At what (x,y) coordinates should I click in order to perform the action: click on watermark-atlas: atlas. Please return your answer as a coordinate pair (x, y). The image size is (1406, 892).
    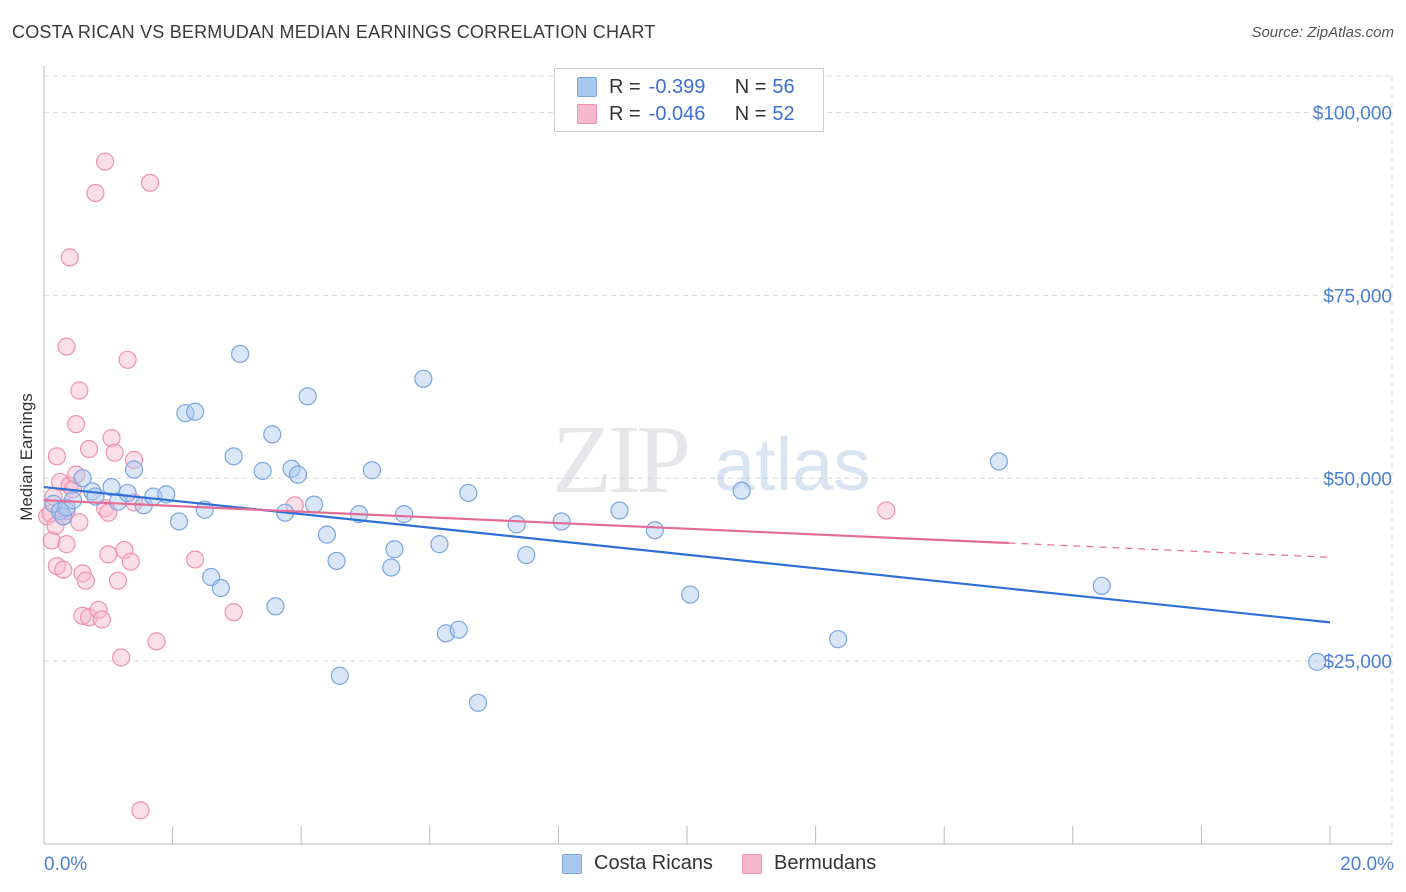
    Looking at the image, I should click on (792, 464).